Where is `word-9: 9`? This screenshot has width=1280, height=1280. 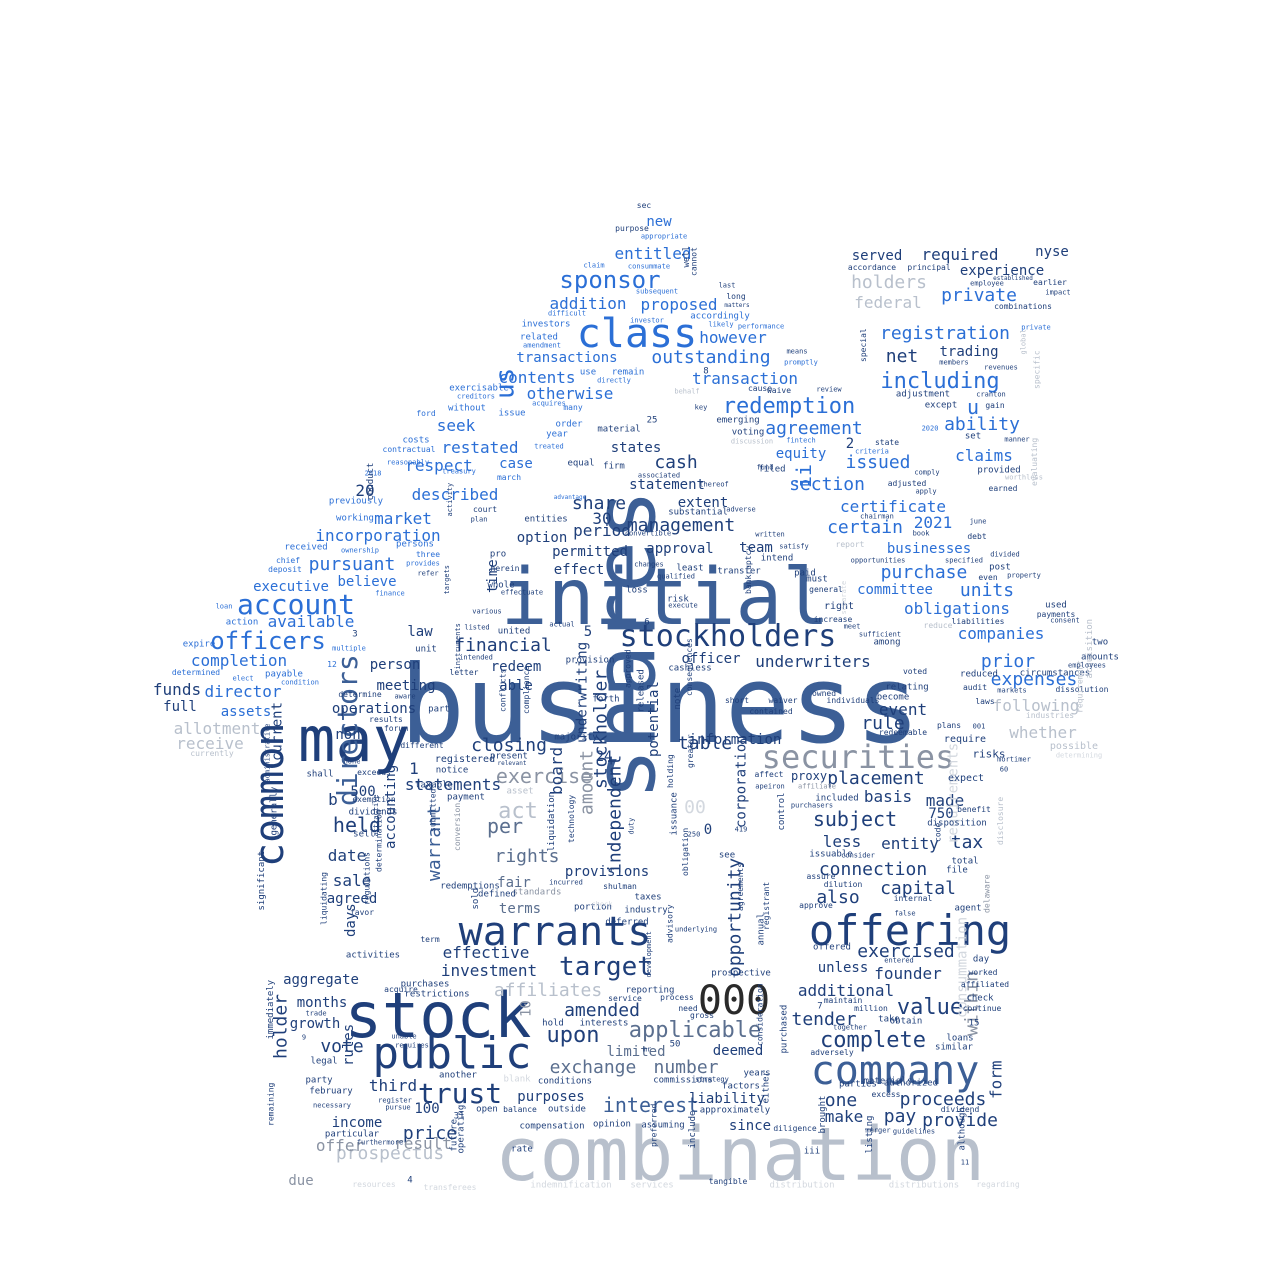
word-9: 9 is located at coordinates (304, 1037).